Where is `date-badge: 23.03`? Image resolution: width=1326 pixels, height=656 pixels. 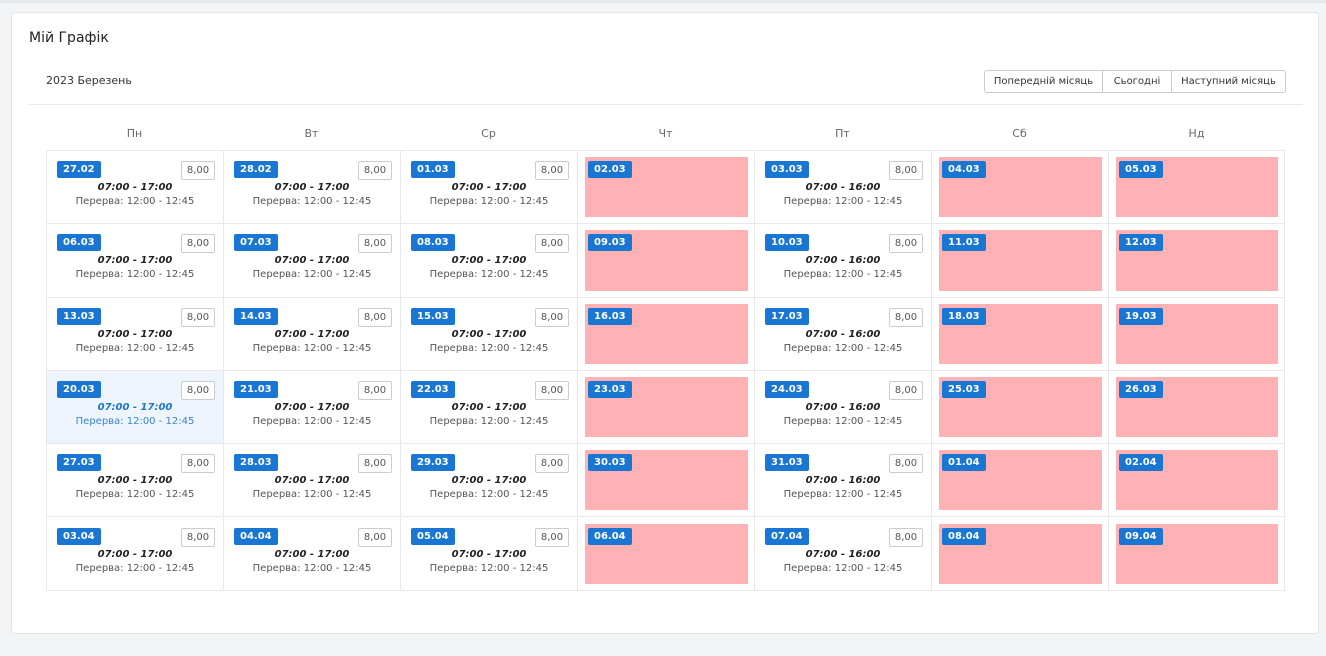 date-badge: 23.03 is located at coordinates (610, 389).